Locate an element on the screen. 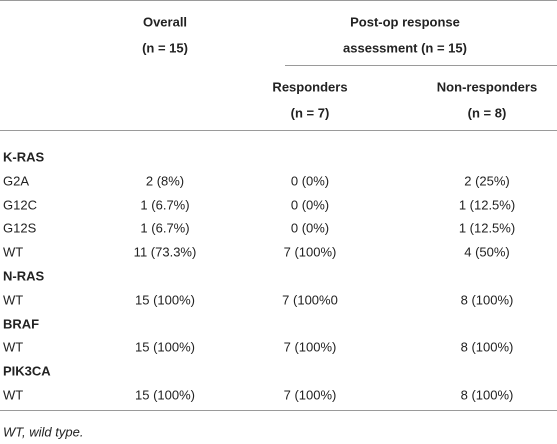  header-cell: (n = 15) is located at coordinates (165, 48).